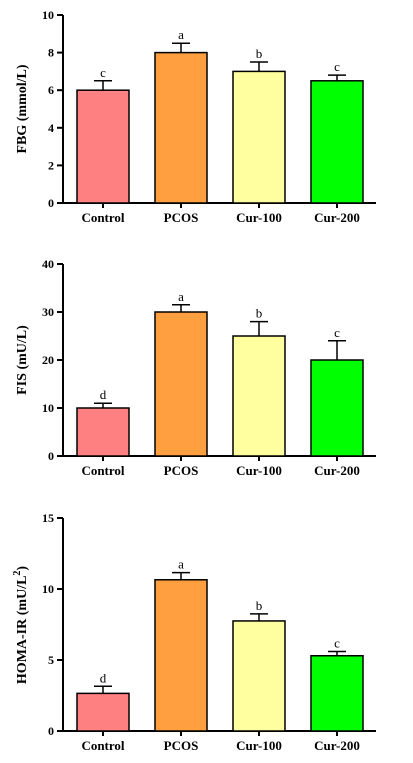  I want to click on y-axis-label-main: FIS (mU/L), so click(22, 360).